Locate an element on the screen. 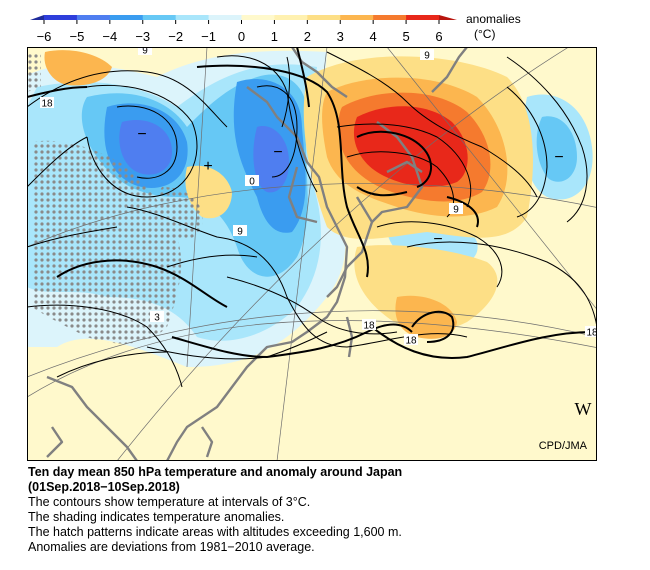 The image size is (650, 570). colorbar-tick-label: −1 is located at coordinates (208, 36).